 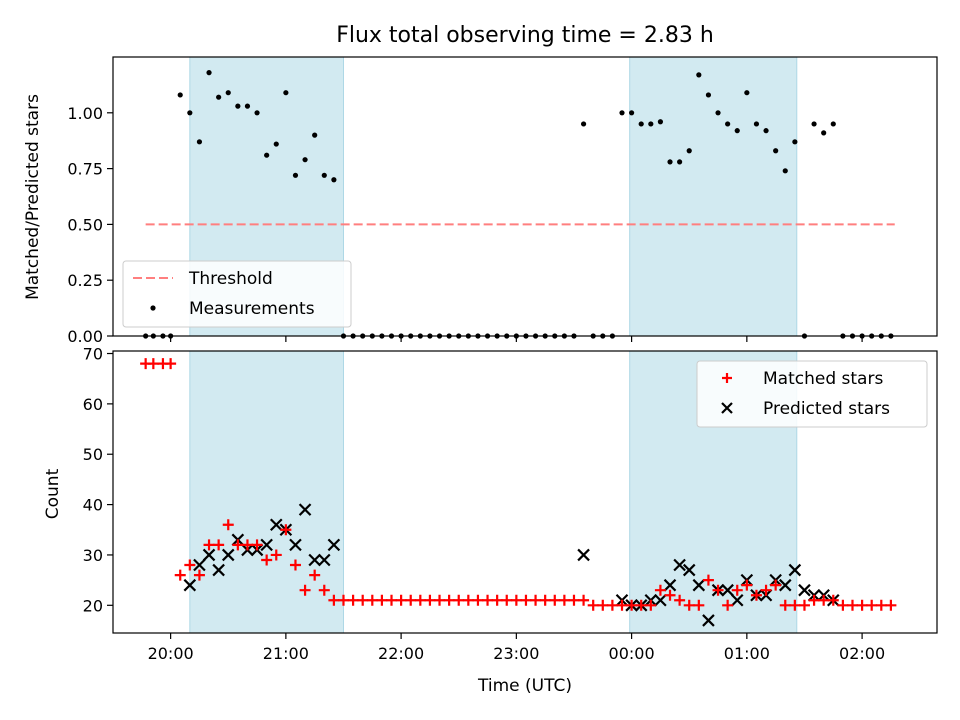 What do you see at coordinates (230, 279) in the screenshot?
I see `legend-top-label: Threshold` at bounding box center [230, 279].